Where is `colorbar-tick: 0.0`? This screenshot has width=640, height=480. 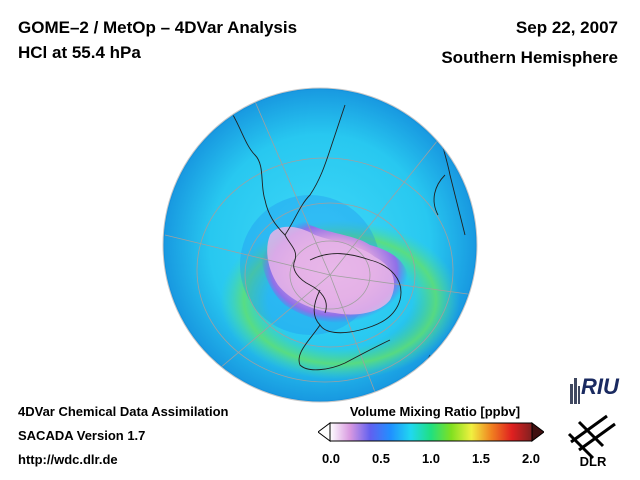
colorbar-tick: 0.0 is located at coordinates (331, 458).